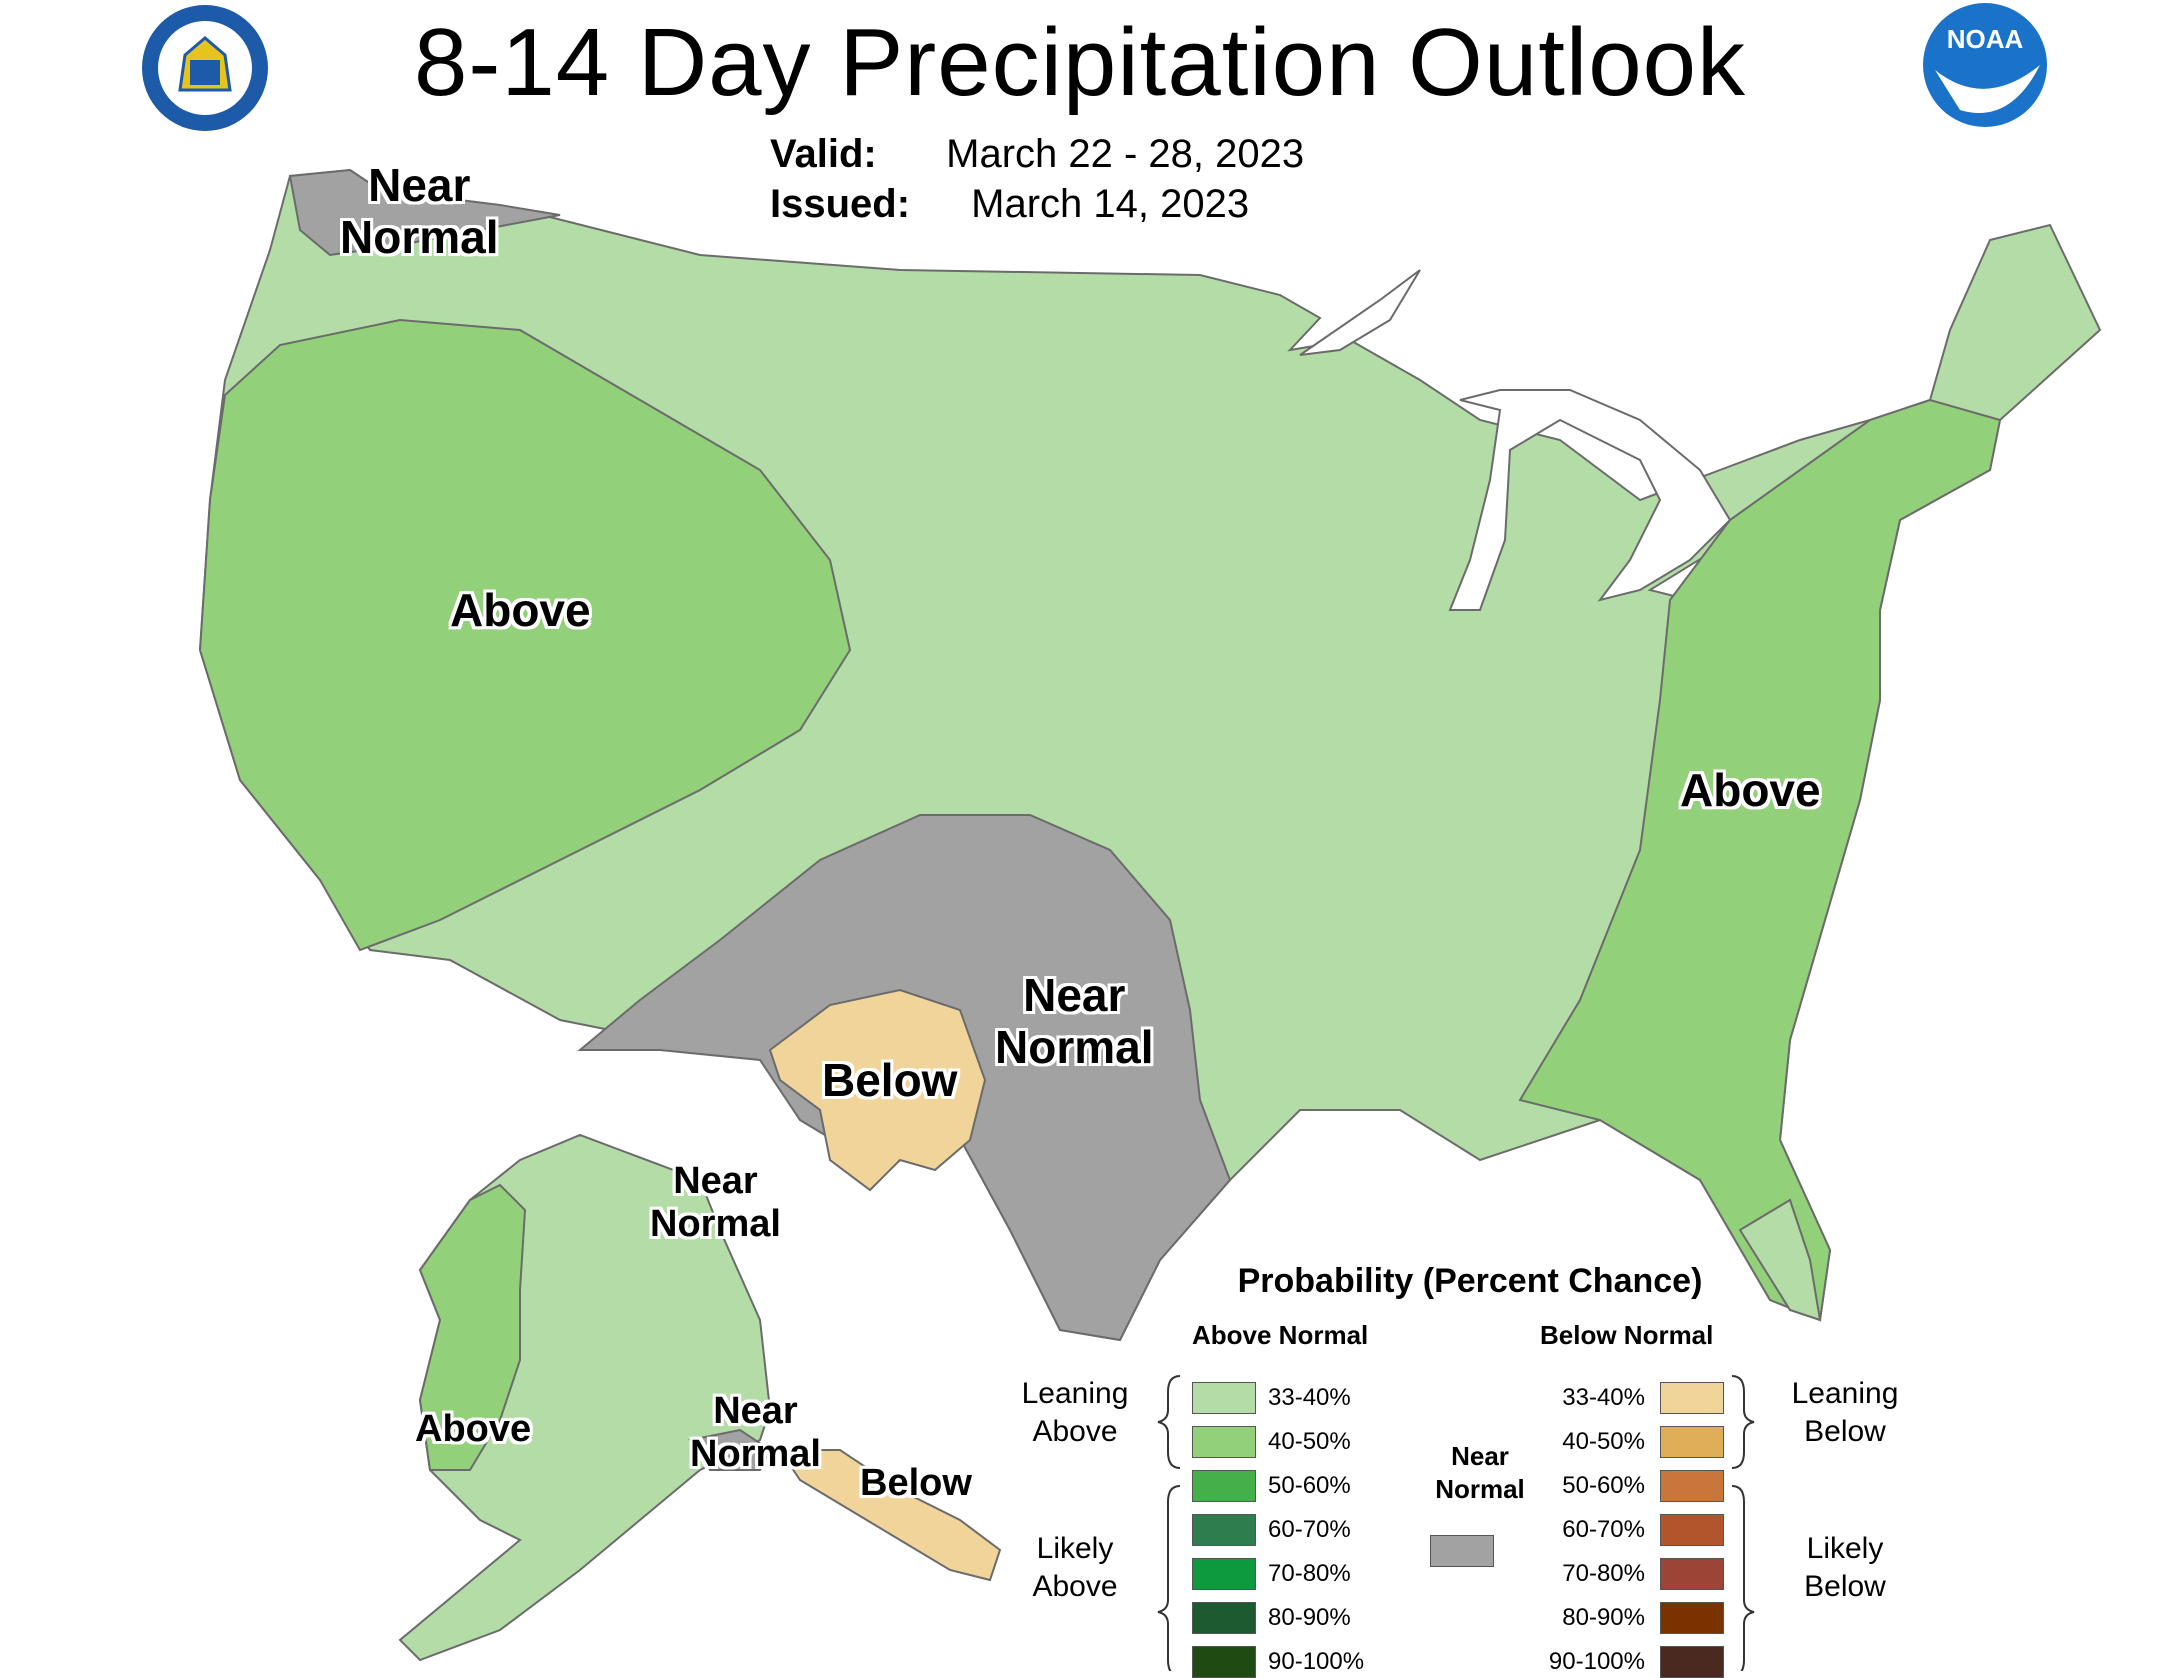 Image resolution: width=2160 pixels, height=1678 pixels. I want to click on issued-line: Issued: March 14, 2023, so click(1009, 204).